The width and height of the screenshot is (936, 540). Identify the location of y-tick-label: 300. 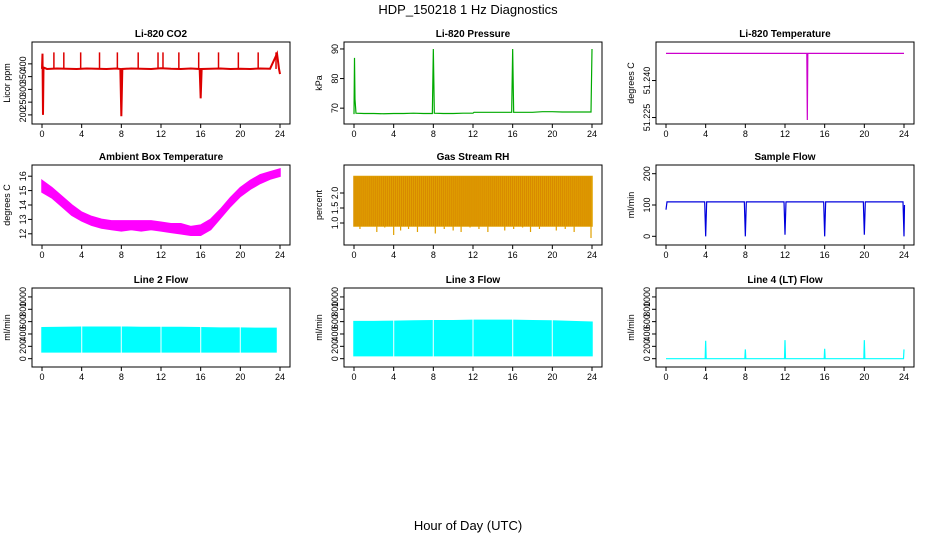
(23, 89).